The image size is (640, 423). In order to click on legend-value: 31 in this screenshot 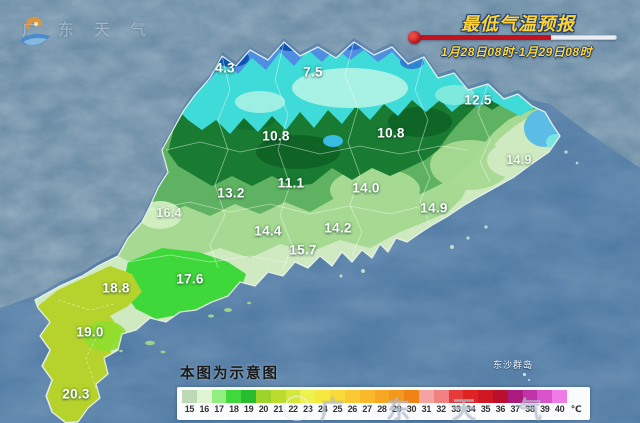, I will do `click(426, 409)`.